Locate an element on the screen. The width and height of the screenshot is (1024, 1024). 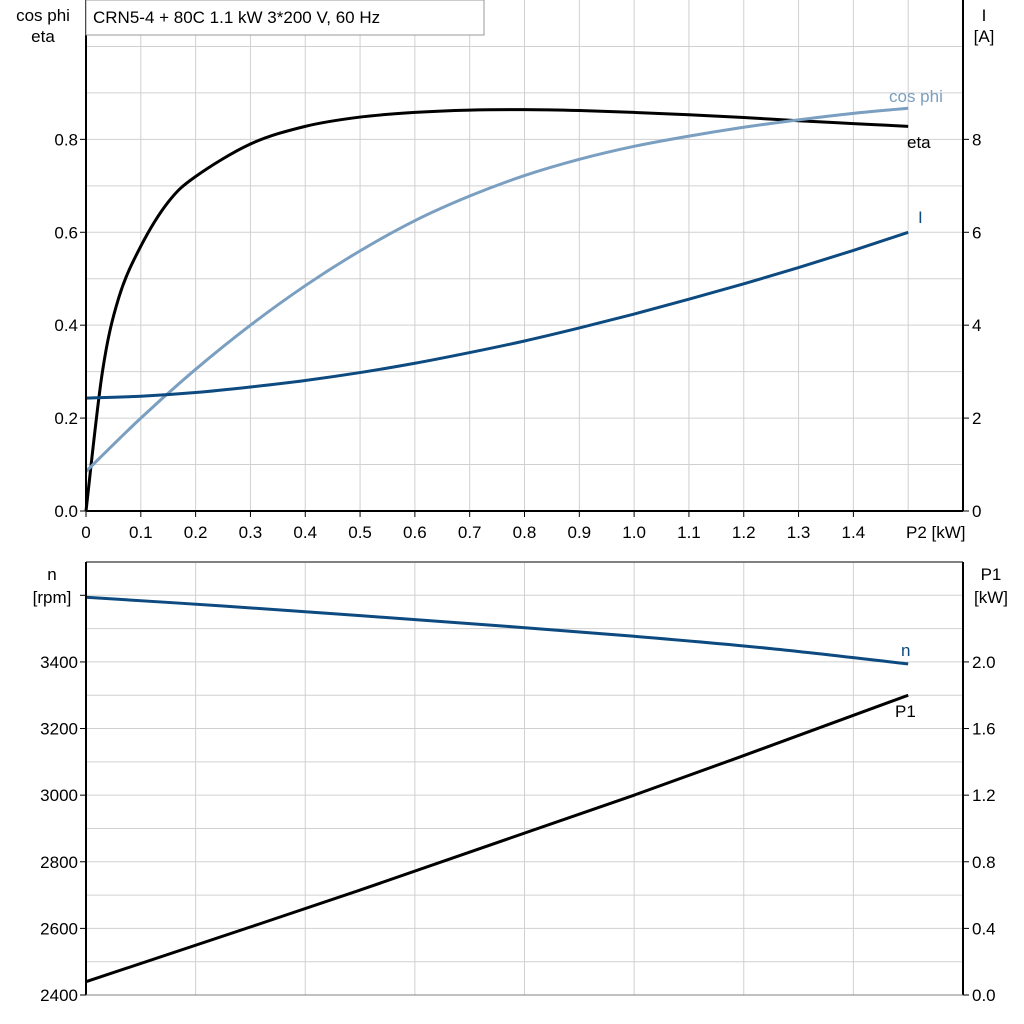
bottom-left-y-tick-label: 3200 is located at coordinates (59, 729).